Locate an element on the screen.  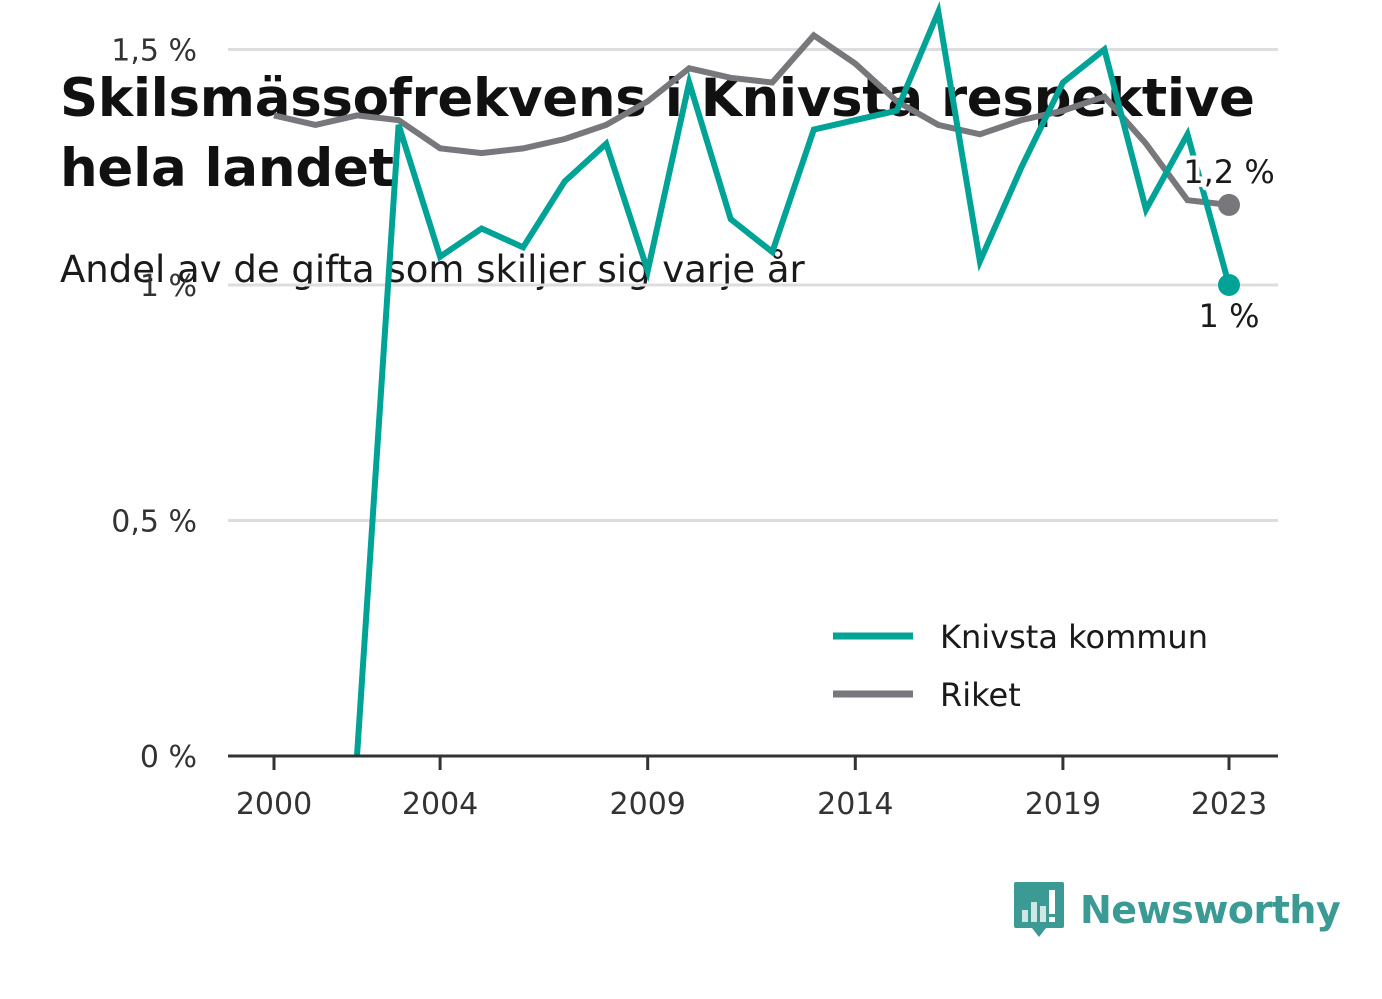
series-line-riket is located at coordinates (751, 119).